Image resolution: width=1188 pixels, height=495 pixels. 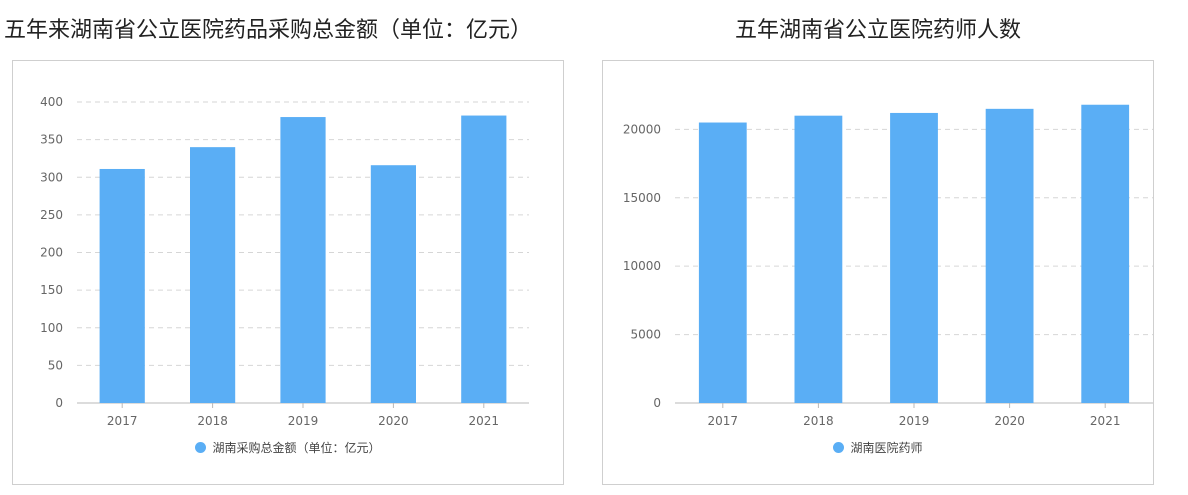 What do you see at coordinates (642, 198) in the screenshot?
I see `y-tick-label: 15000` at bounding box center [642, 198].